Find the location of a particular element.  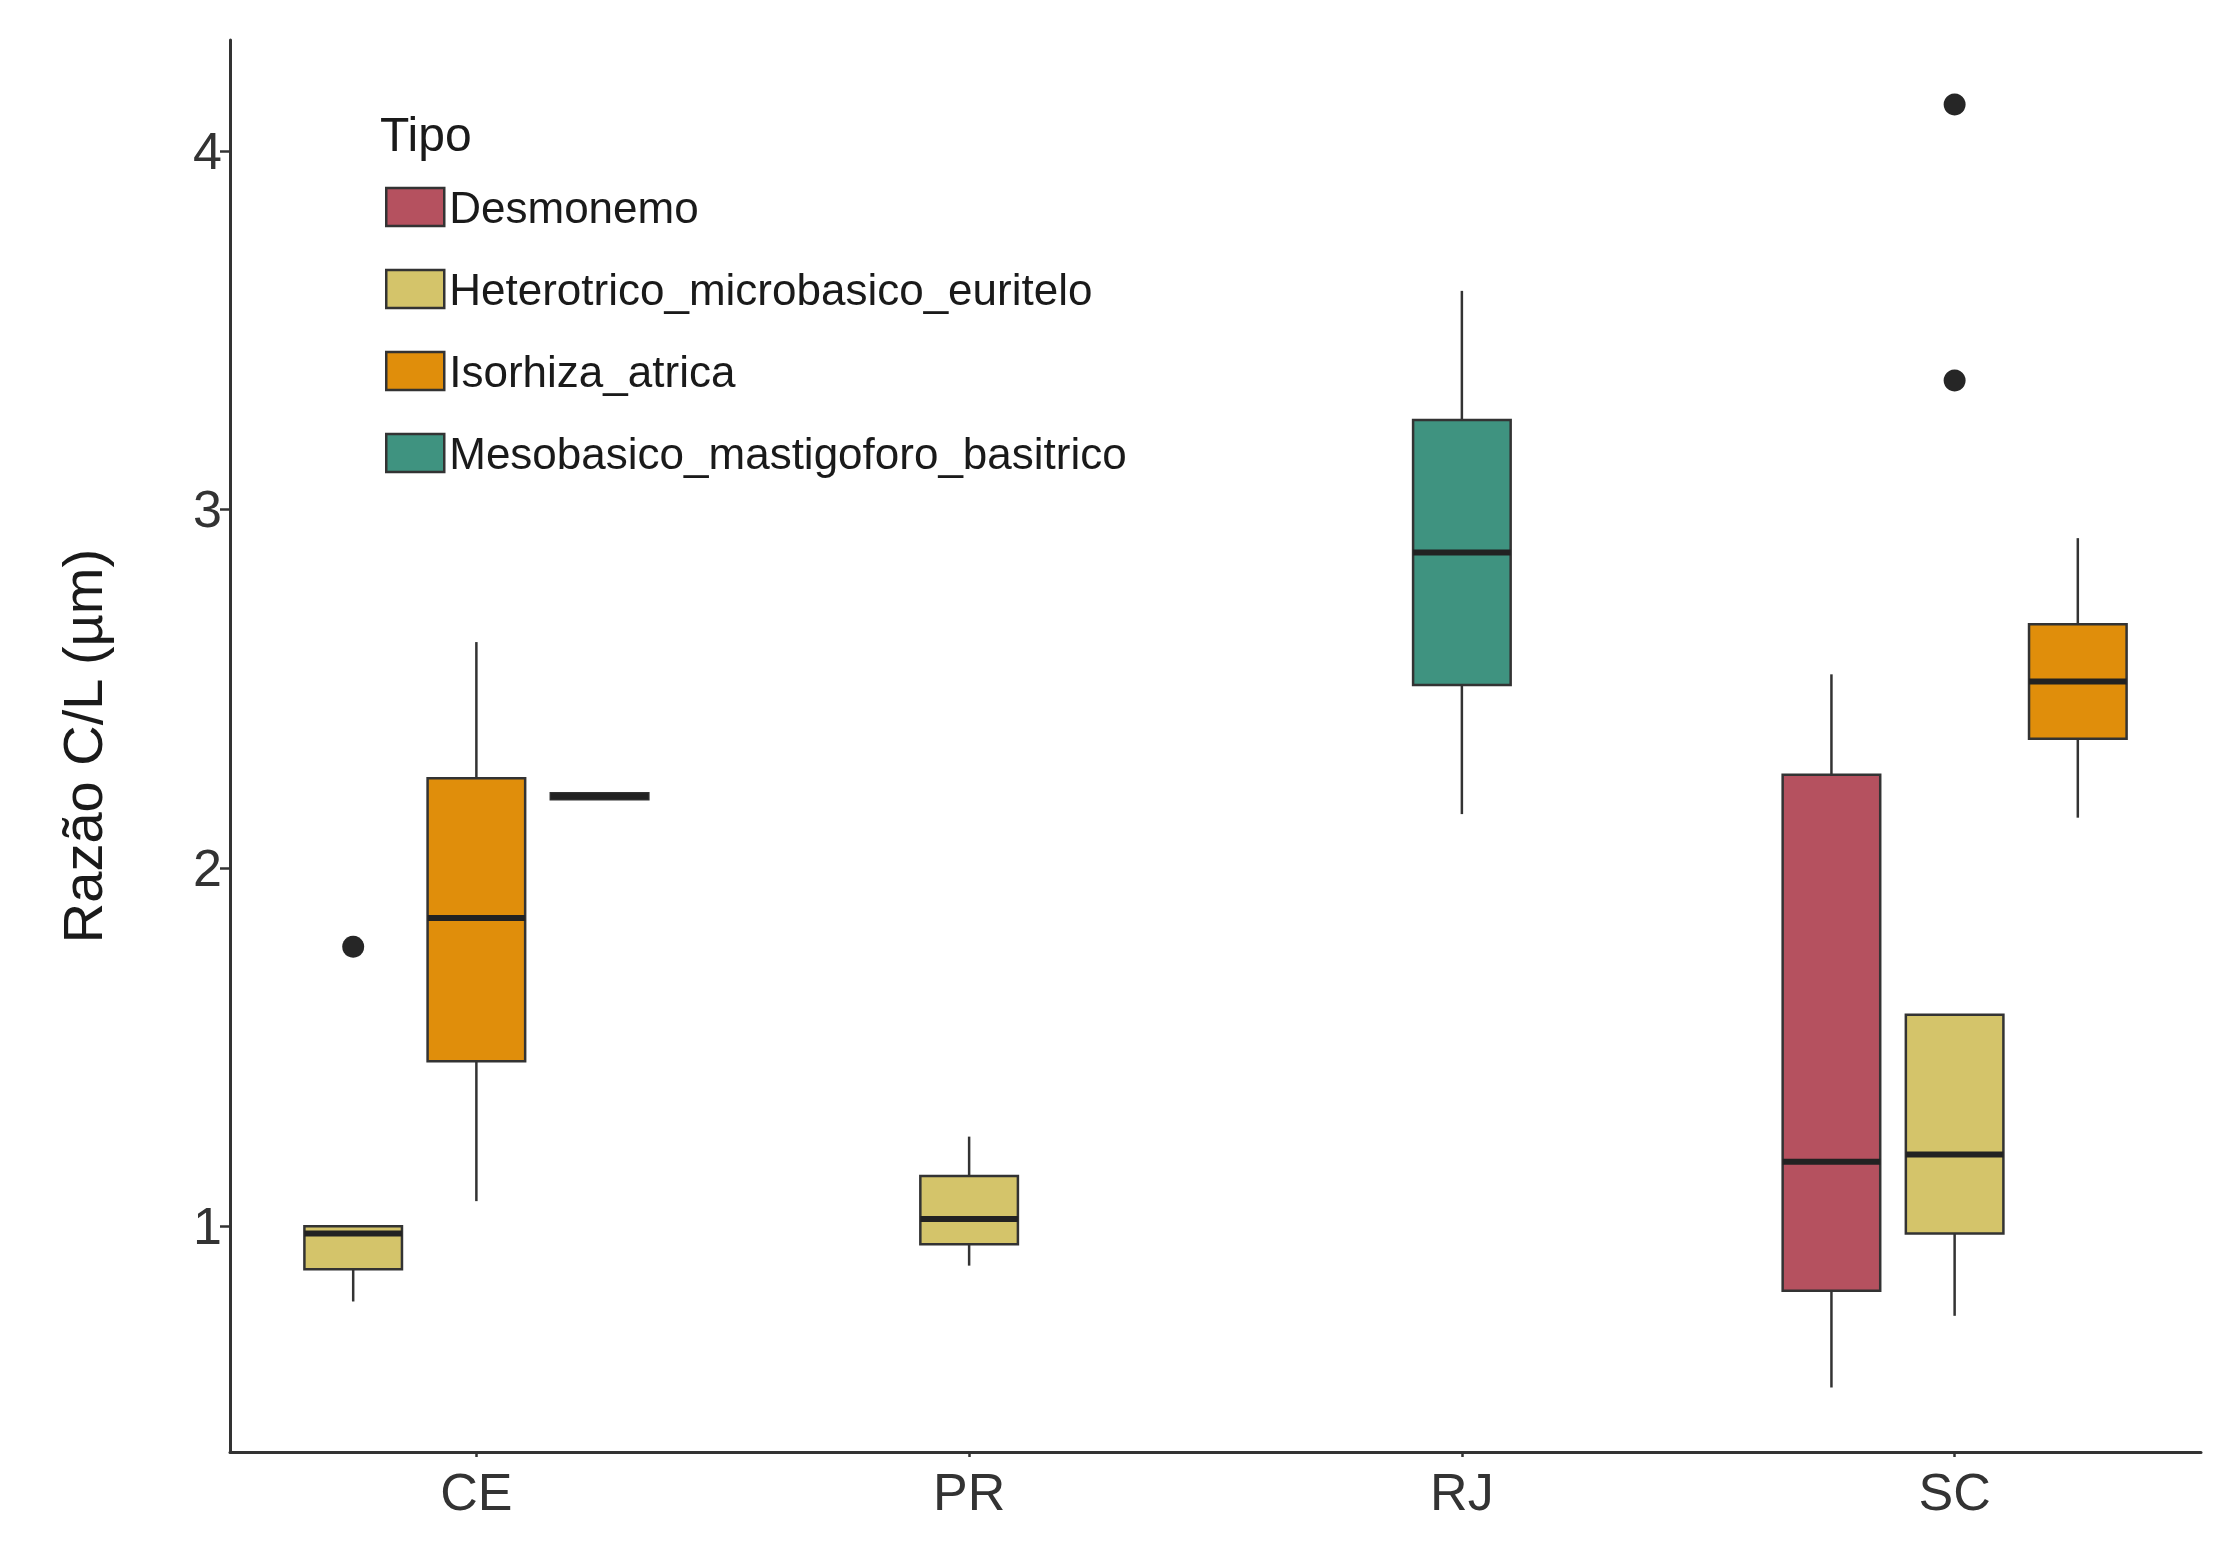

x-tick-label: PR is located at coordinates (969, 1492).